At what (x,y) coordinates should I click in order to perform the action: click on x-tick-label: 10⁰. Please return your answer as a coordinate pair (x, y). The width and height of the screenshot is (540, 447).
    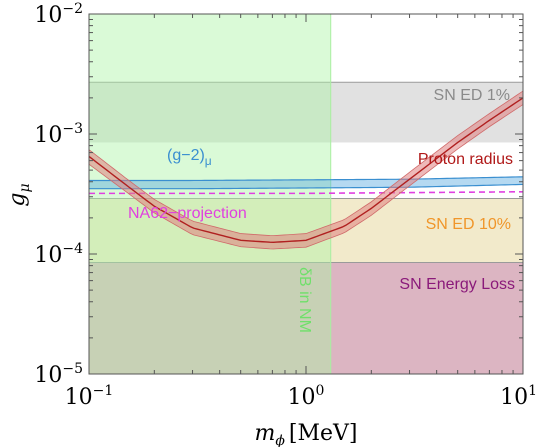
    Looking at the image, I should click on (306, 396).